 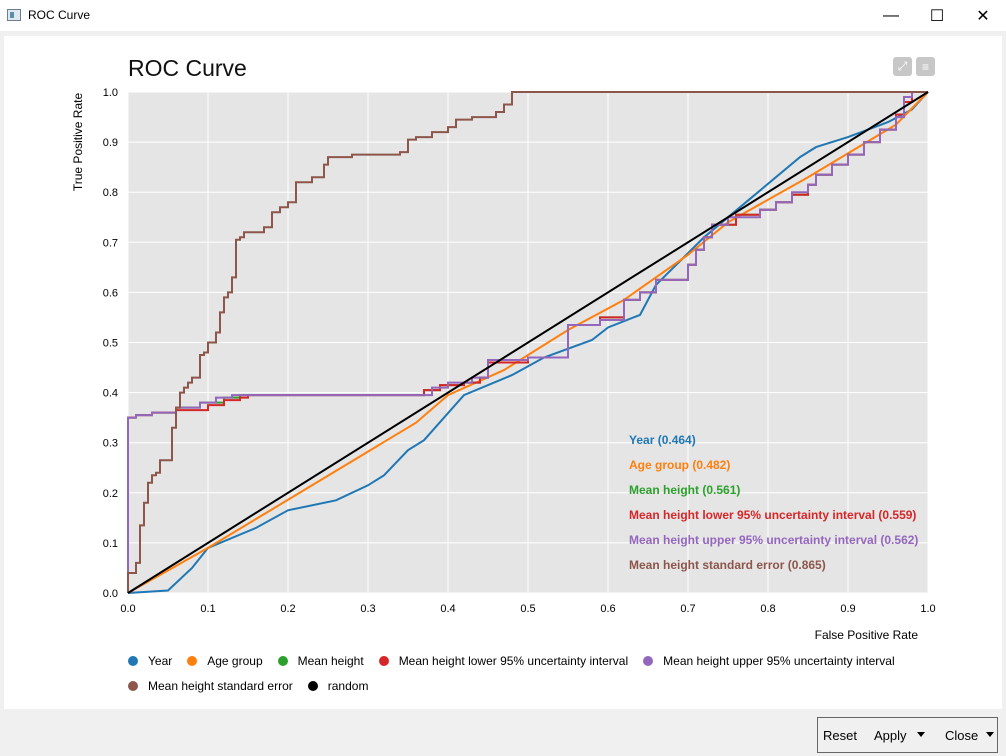 What do you see at coordinates (687, 609) in the screenshot?
I see `x-tick-label: 0.7` at bounding box center [687, 609].